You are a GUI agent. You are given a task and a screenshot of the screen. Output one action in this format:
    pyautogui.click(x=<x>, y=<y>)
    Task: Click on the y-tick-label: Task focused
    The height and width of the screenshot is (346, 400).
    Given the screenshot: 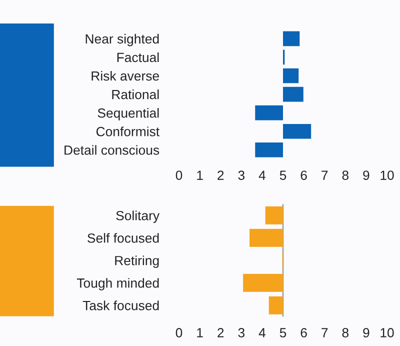 What is the action you would take?
    pyautogui.click(x=120, y=305)
    